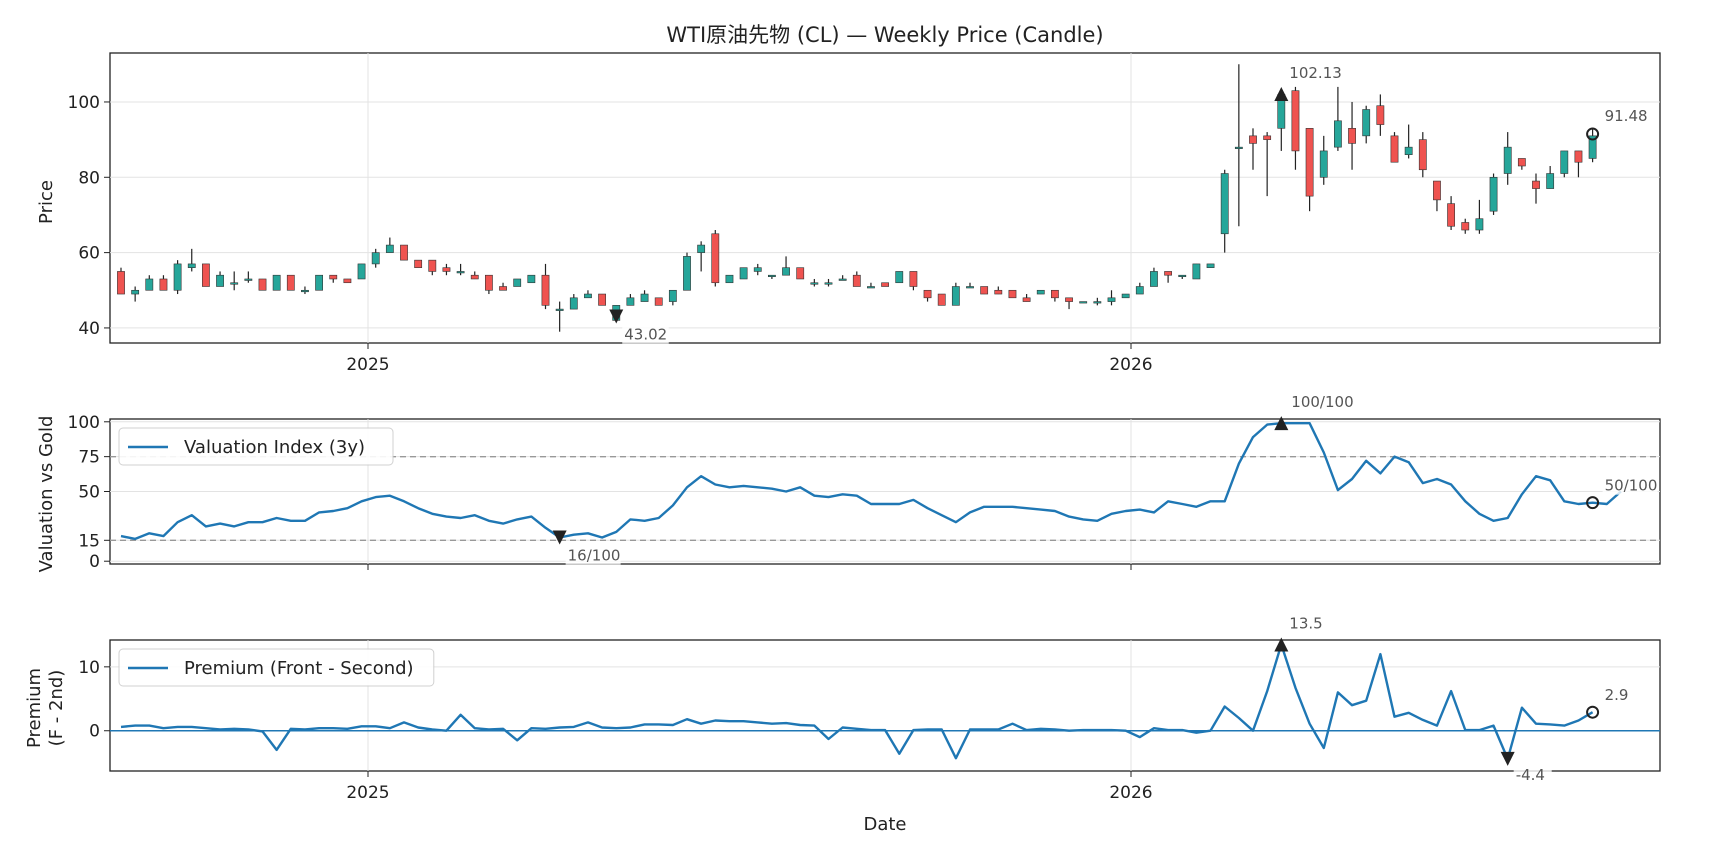 The image size is (1728, 849). I want to click on valuation-last-label-bg, so click(1630, 485).